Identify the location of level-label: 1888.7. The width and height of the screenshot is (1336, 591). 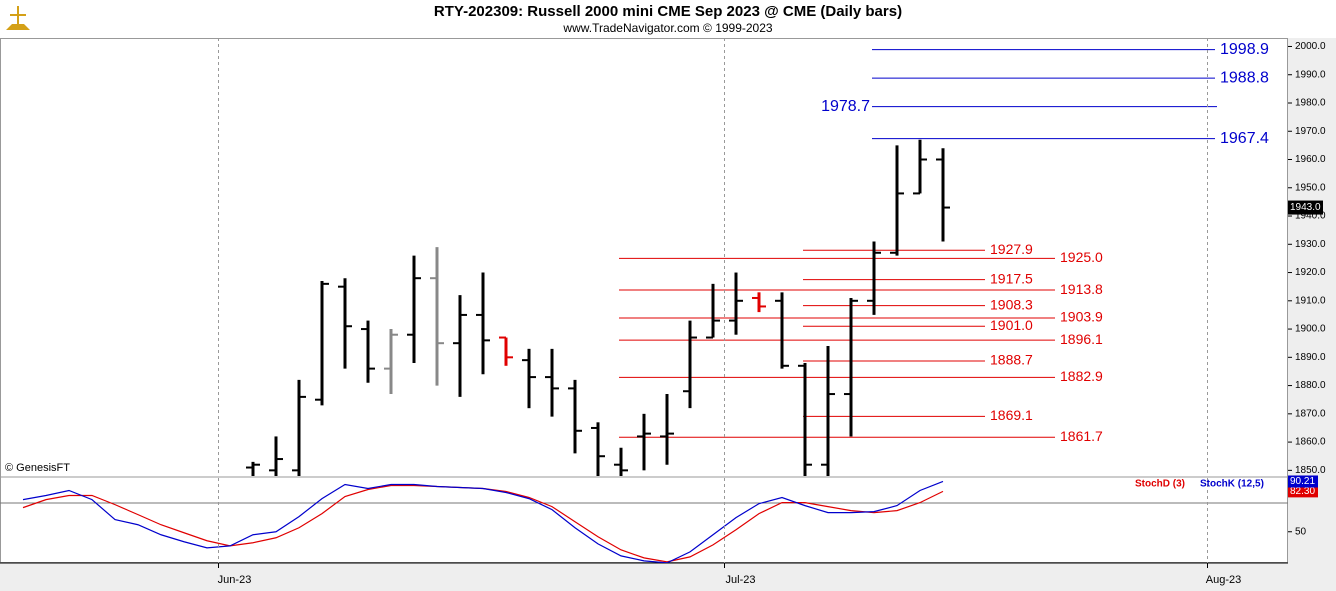
(1011, 360).